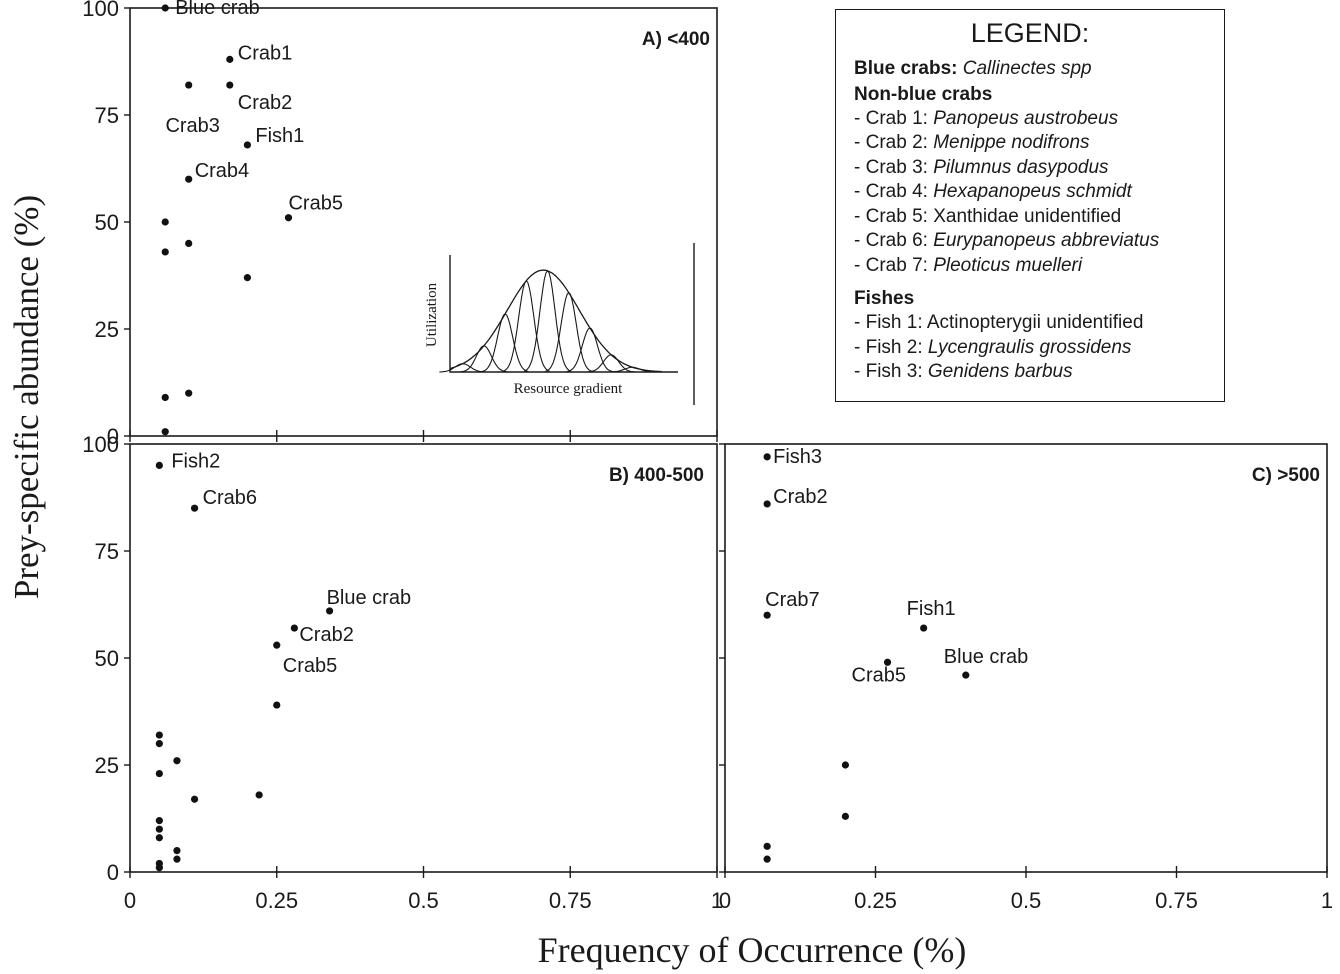  What do you see at coordinates (752, 950) in the screenshot?
I see `figure-xlabel: Frequency of Occurrence (%)` at bounding box center [752, 950].